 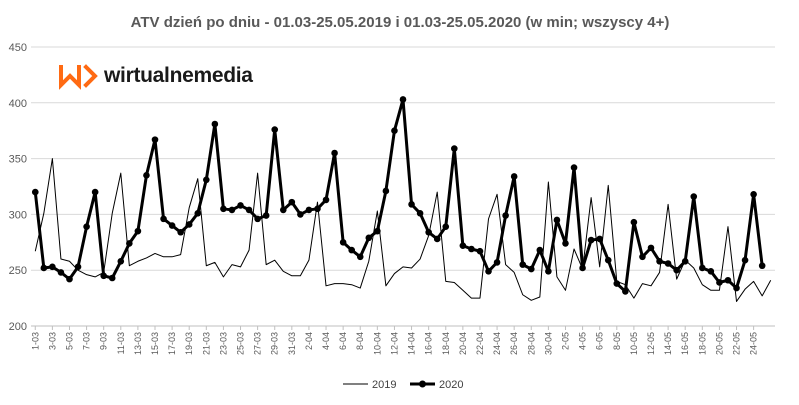 What do you see at coordinates (18, 104) in the screenshot?
I see `y-tick-label: 400` at bounding box center [18, 104].